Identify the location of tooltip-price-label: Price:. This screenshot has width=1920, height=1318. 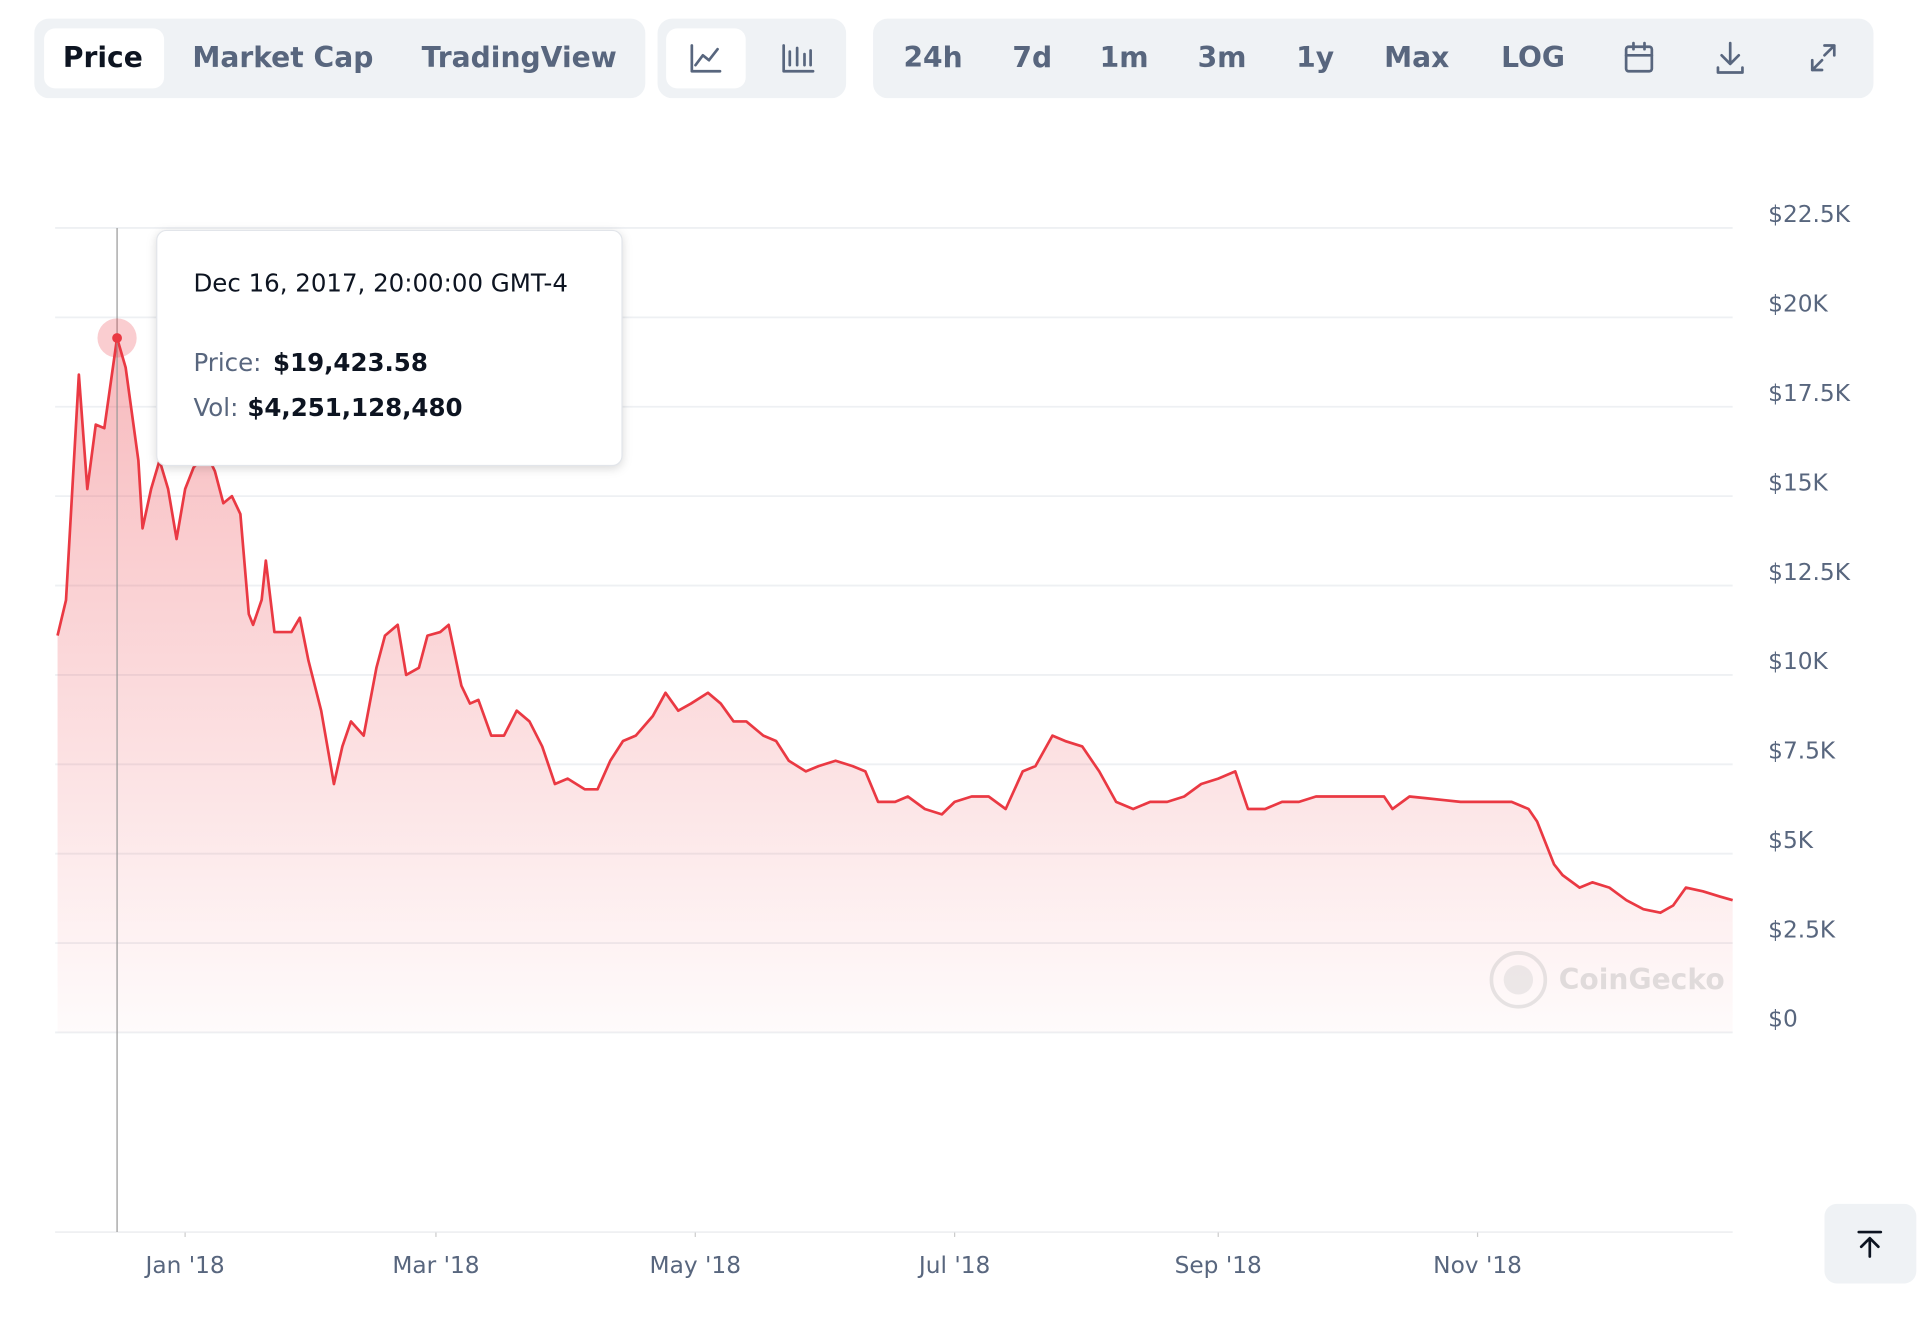
(227, 362).